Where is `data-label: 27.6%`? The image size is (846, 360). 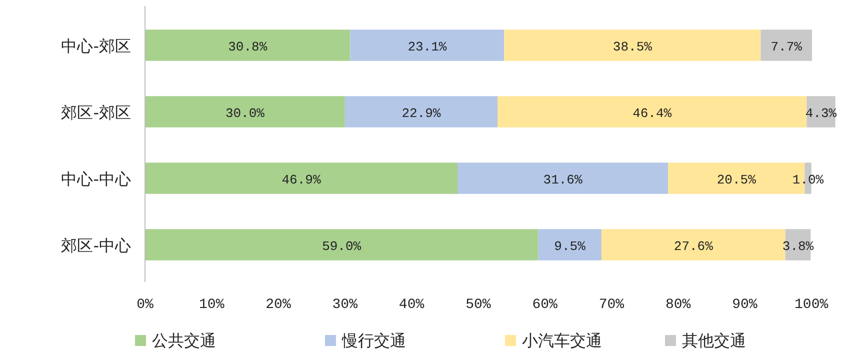
data-label: 27.6% is located at coordinates (694, 246).